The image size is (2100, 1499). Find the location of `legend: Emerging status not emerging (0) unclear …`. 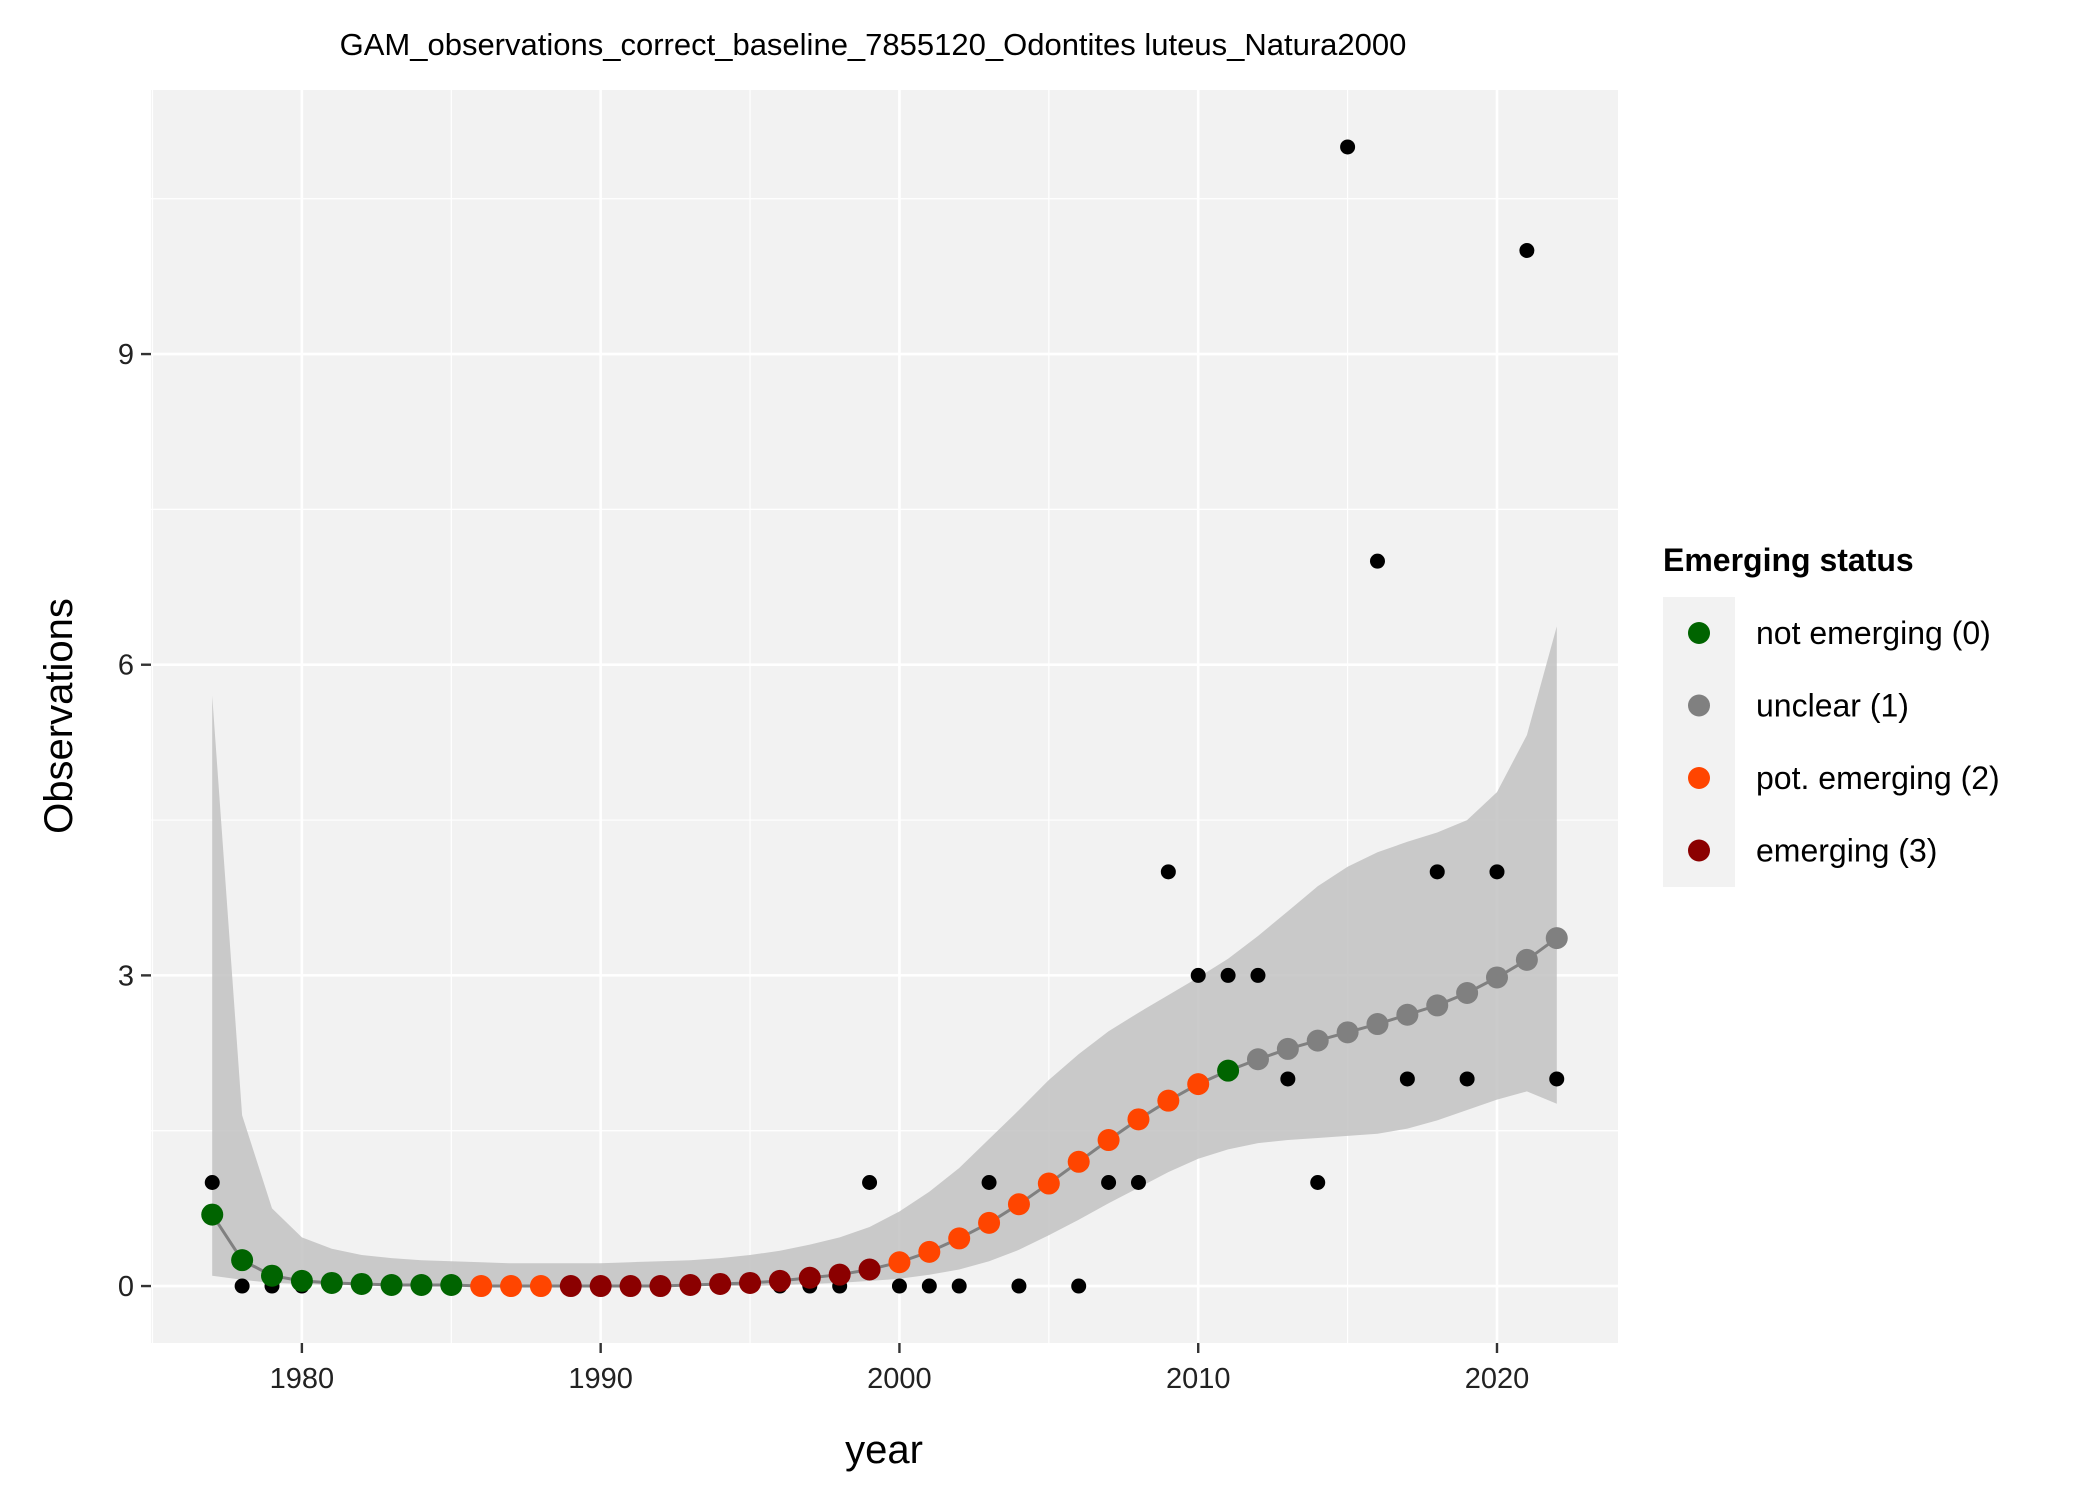

legend: Emerging status not emerging (0) unclear … is located at coordinates (1831, 714).